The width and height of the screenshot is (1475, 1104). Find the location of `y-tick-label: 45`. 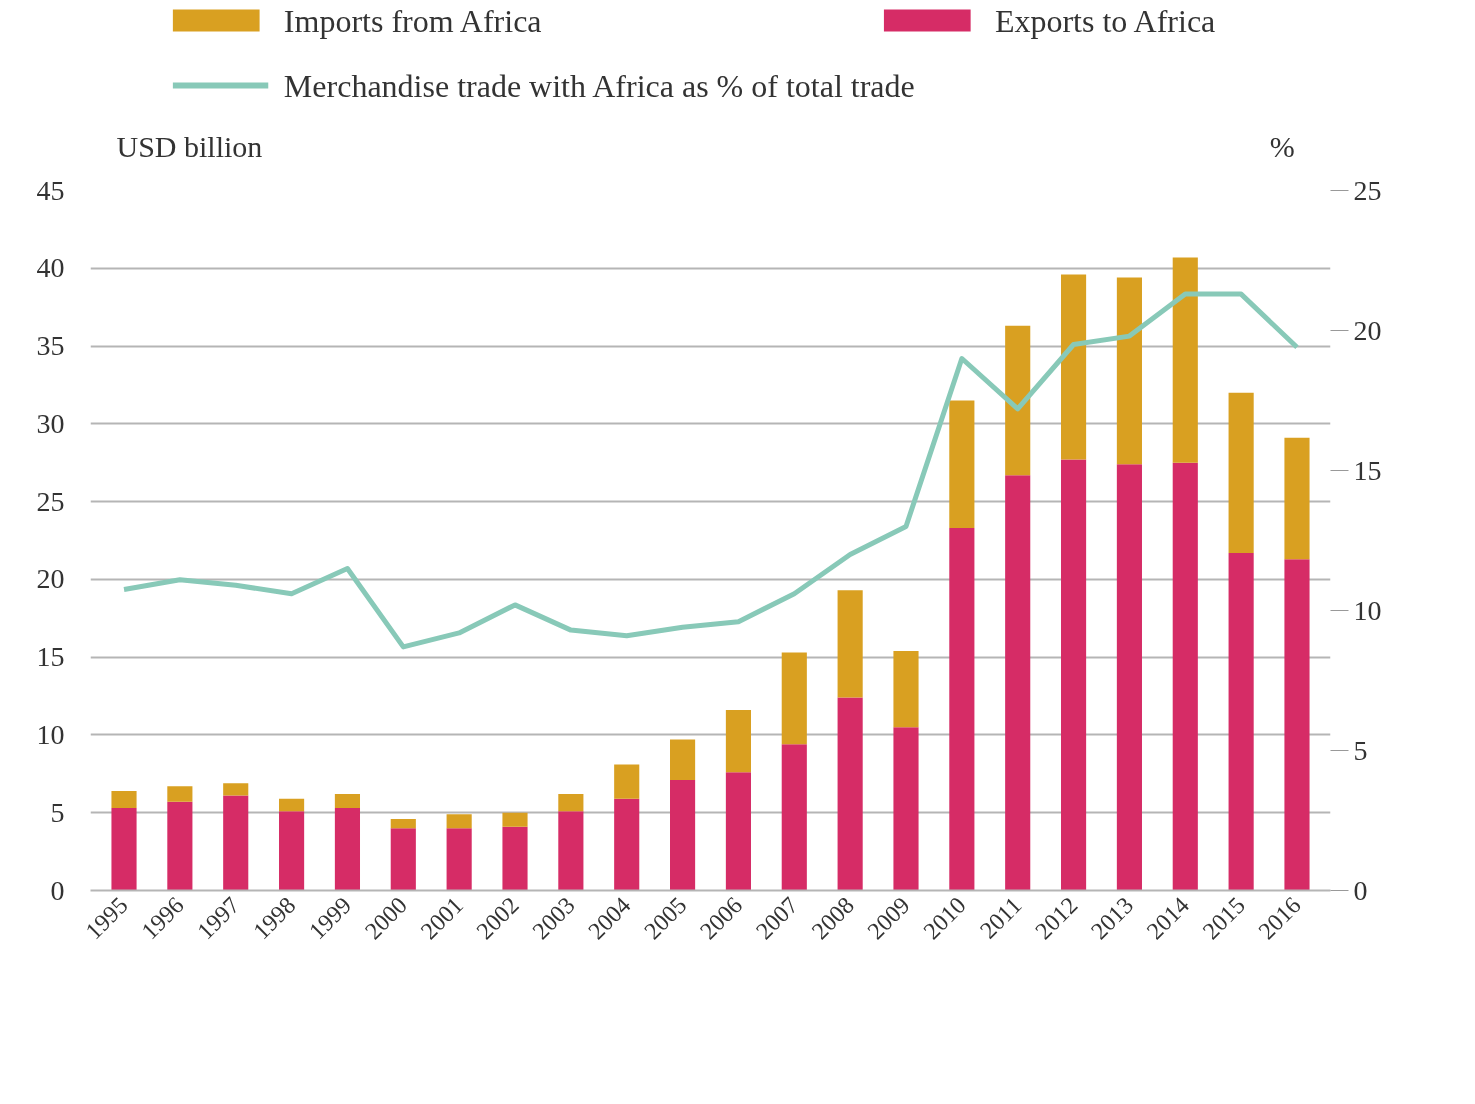

y-tick-label: 45 is located at coordinates (50, 190).